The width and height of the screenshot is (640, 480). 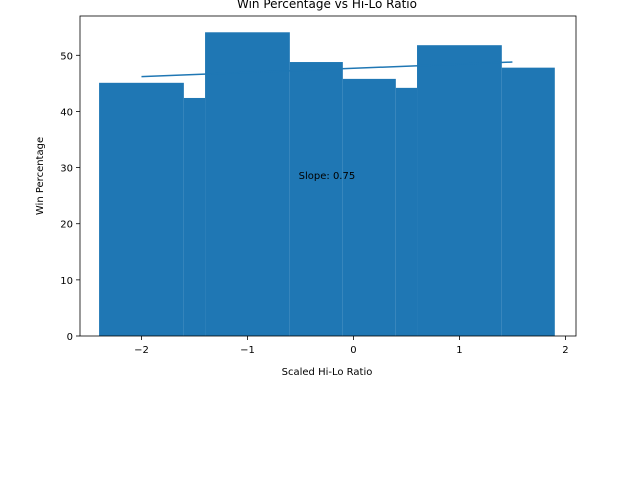 I want to click on y-tick-label: 30, so click(x=66, y=169).